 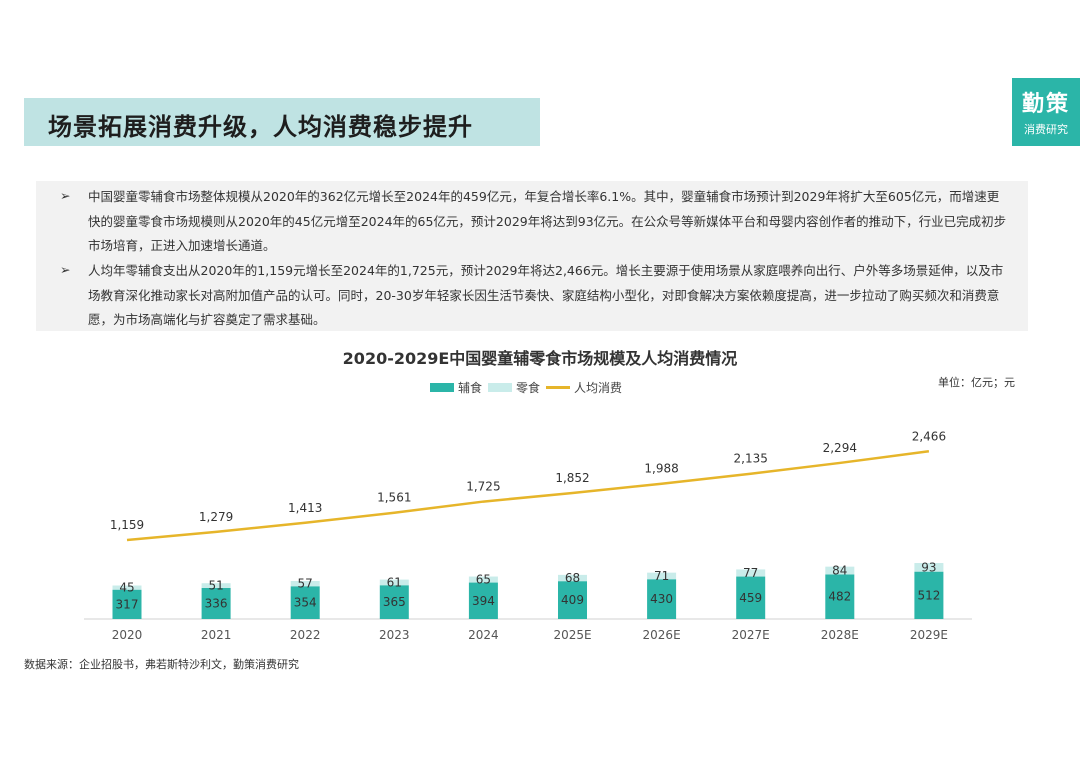 I want to click on x-tick-label: 2022, so click(x=305, y=635).